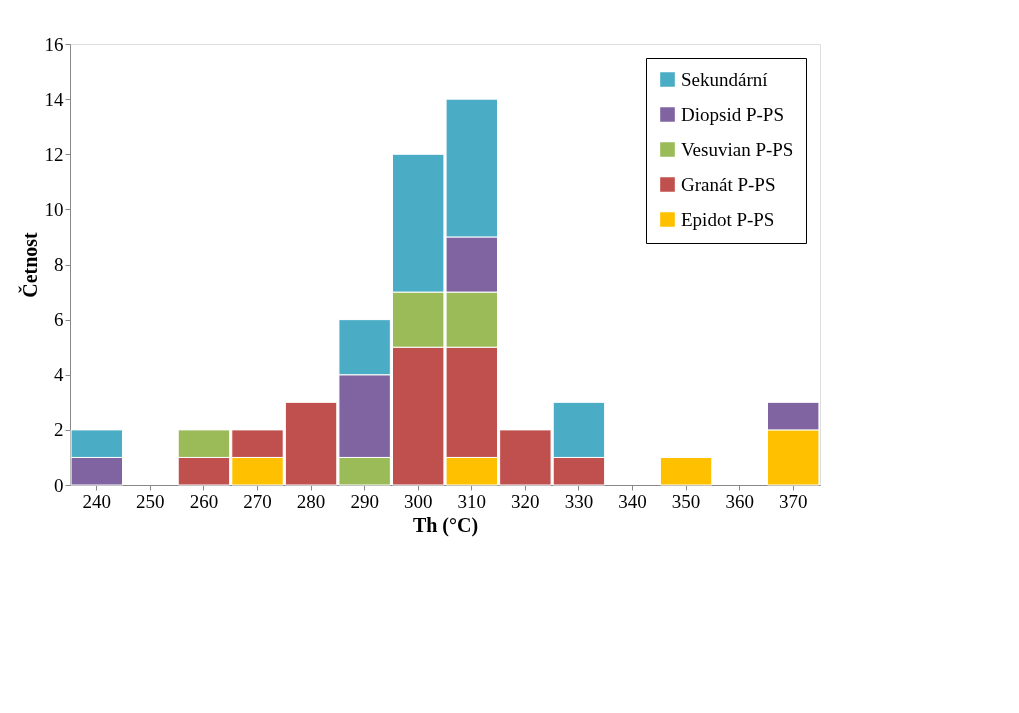  What do you see at coordinates (54, 154) in the screenshot?
I see `y-tick-label: 12` at bounding box center [54, 154].